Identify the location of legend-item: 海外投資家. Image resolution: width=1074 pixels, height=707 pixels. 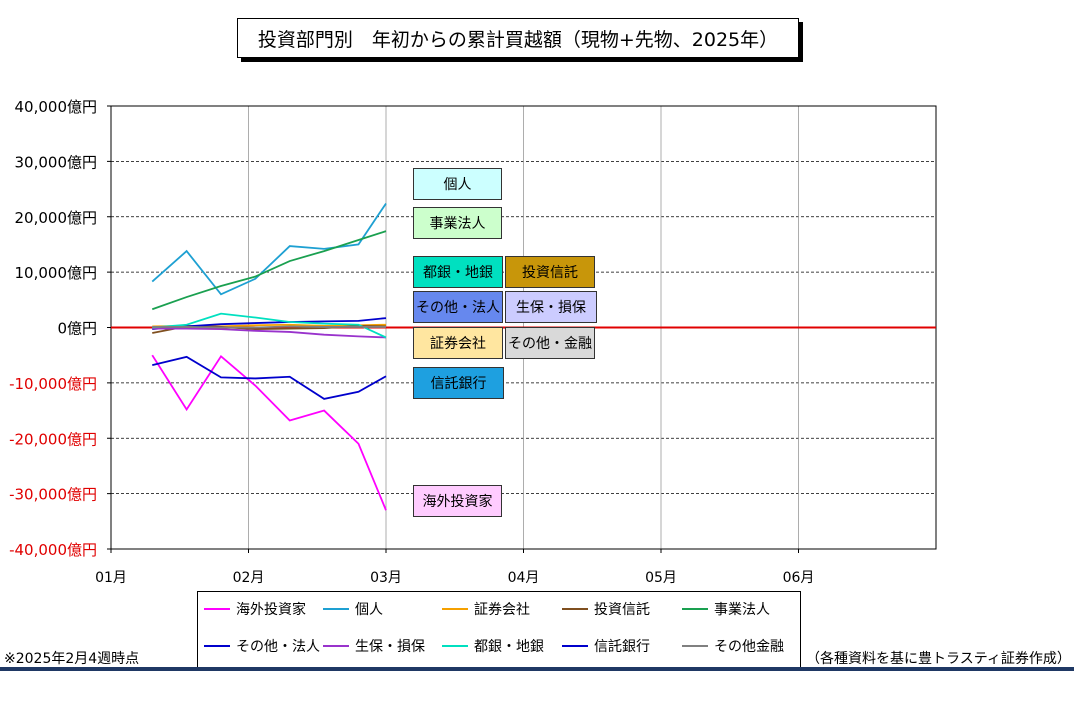
(255, 609).